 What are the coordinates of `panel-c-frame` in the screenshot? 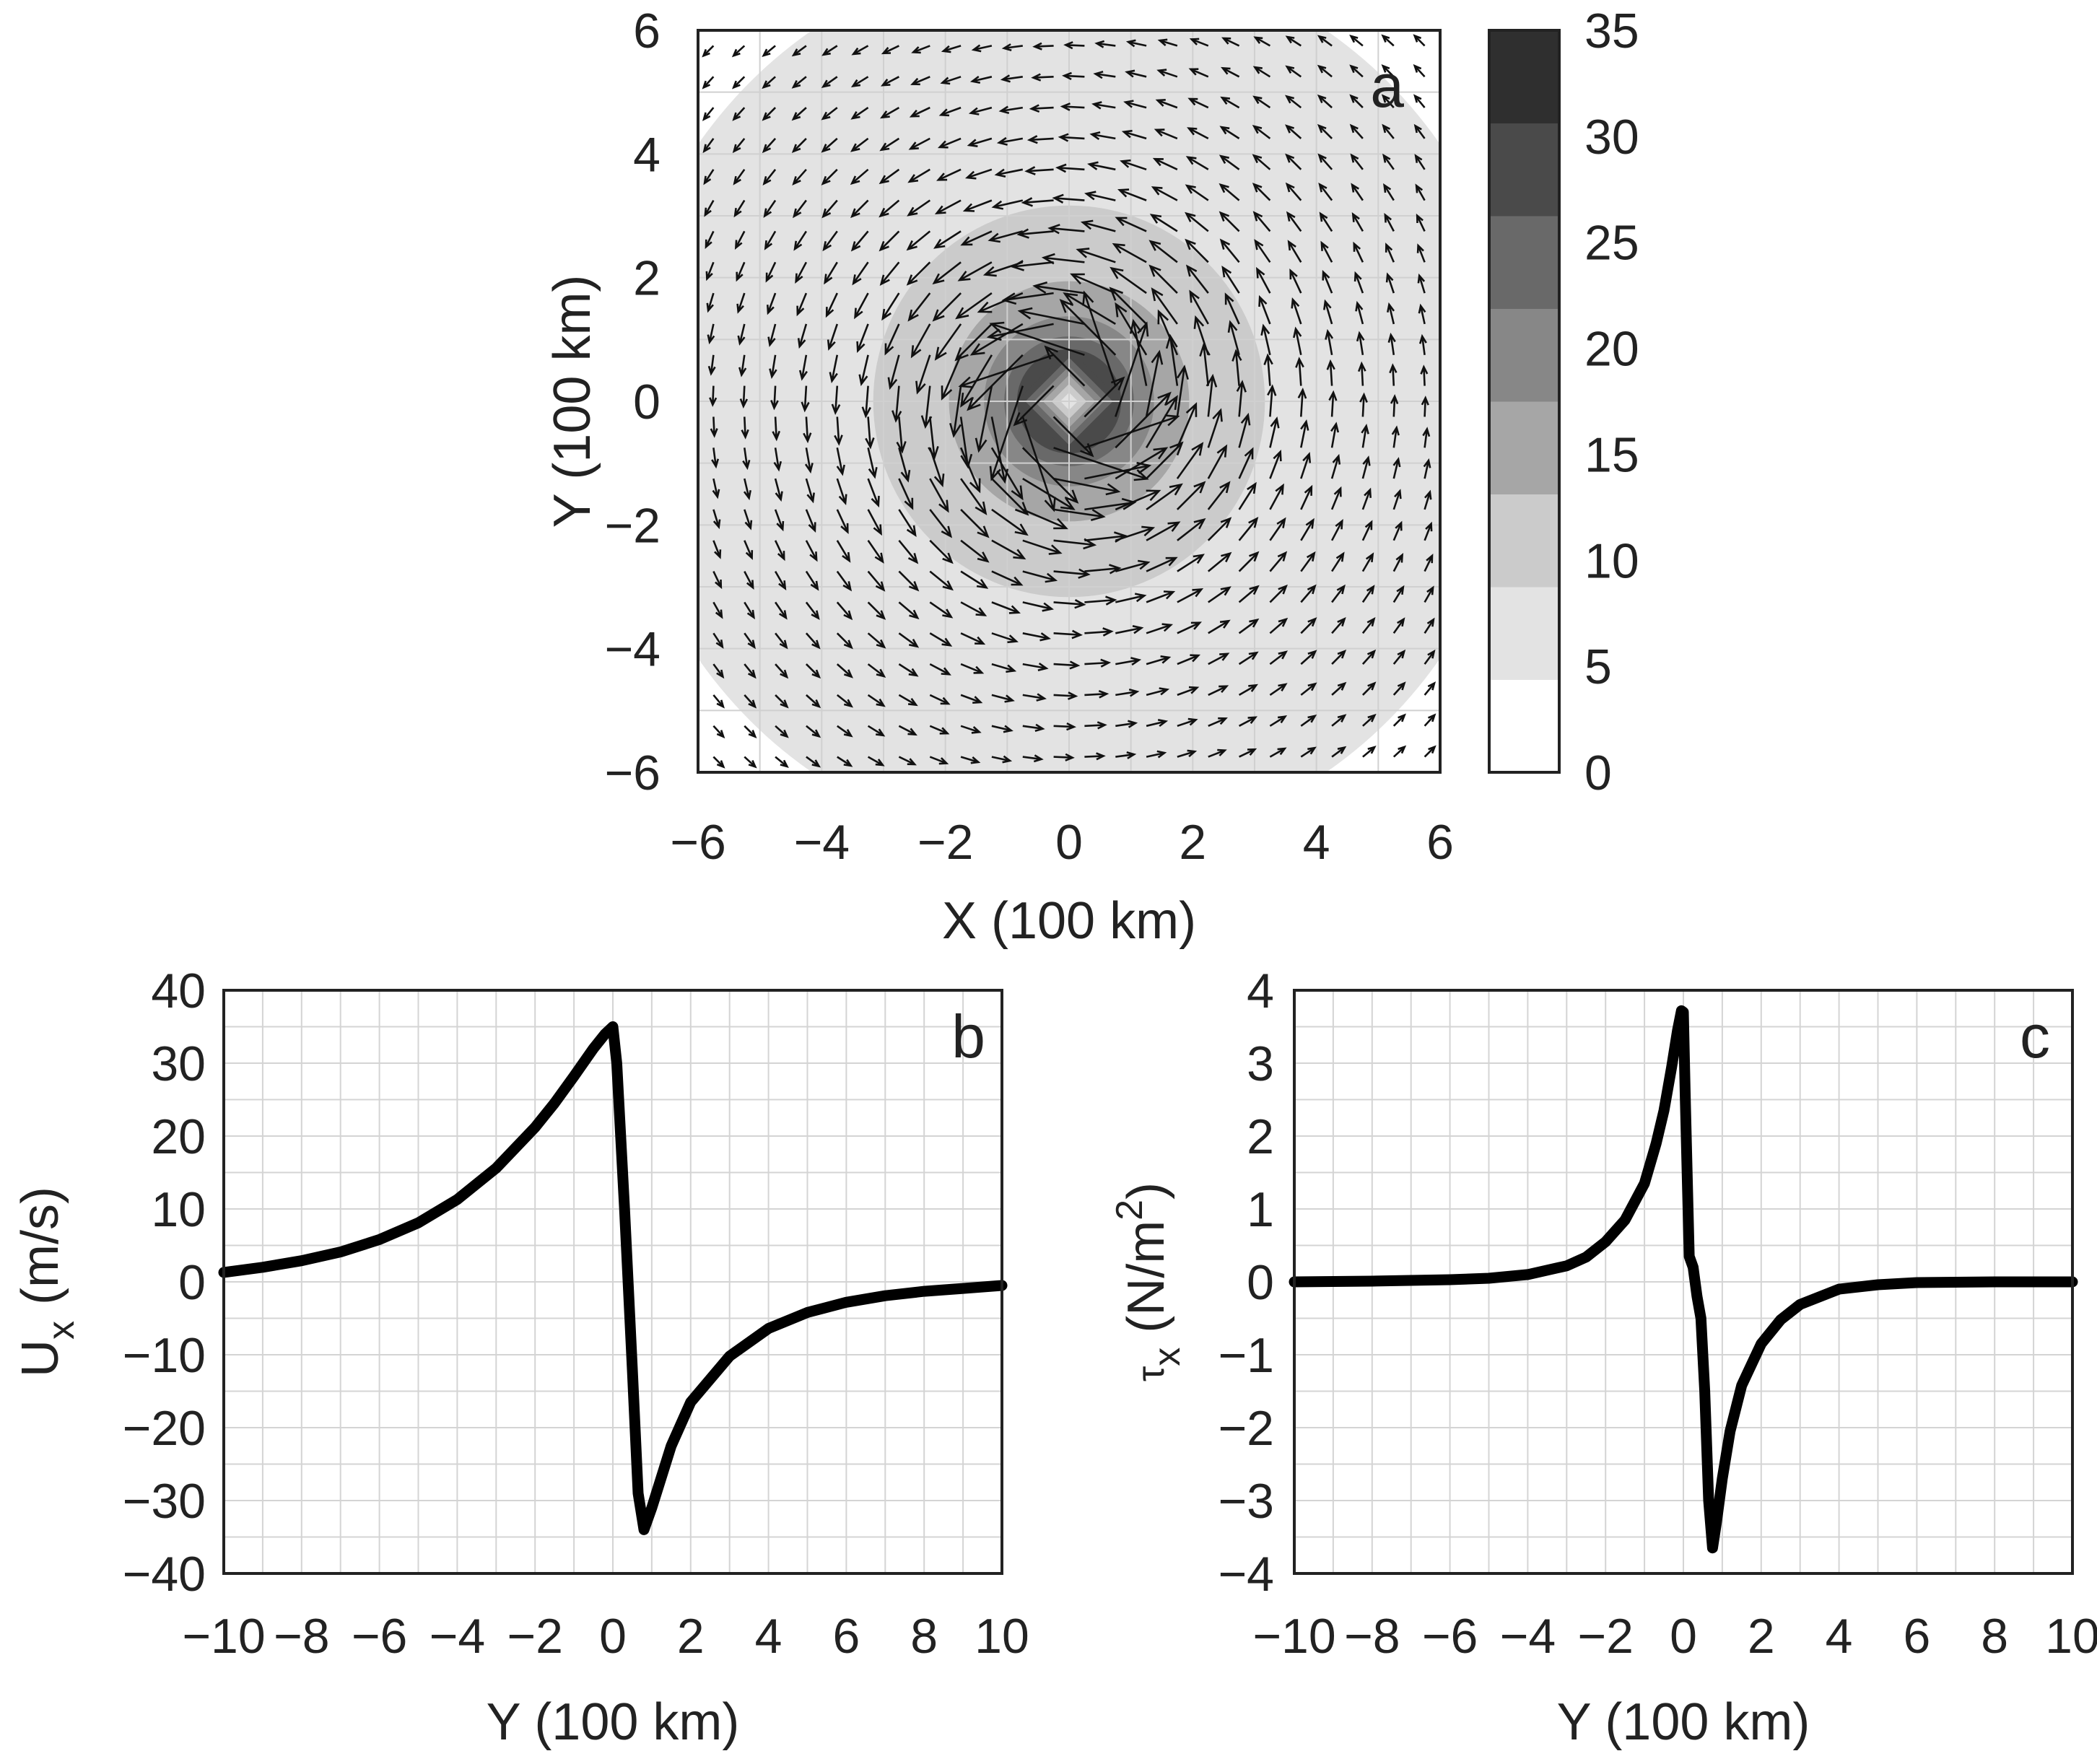 It's located at (1684, 1282).